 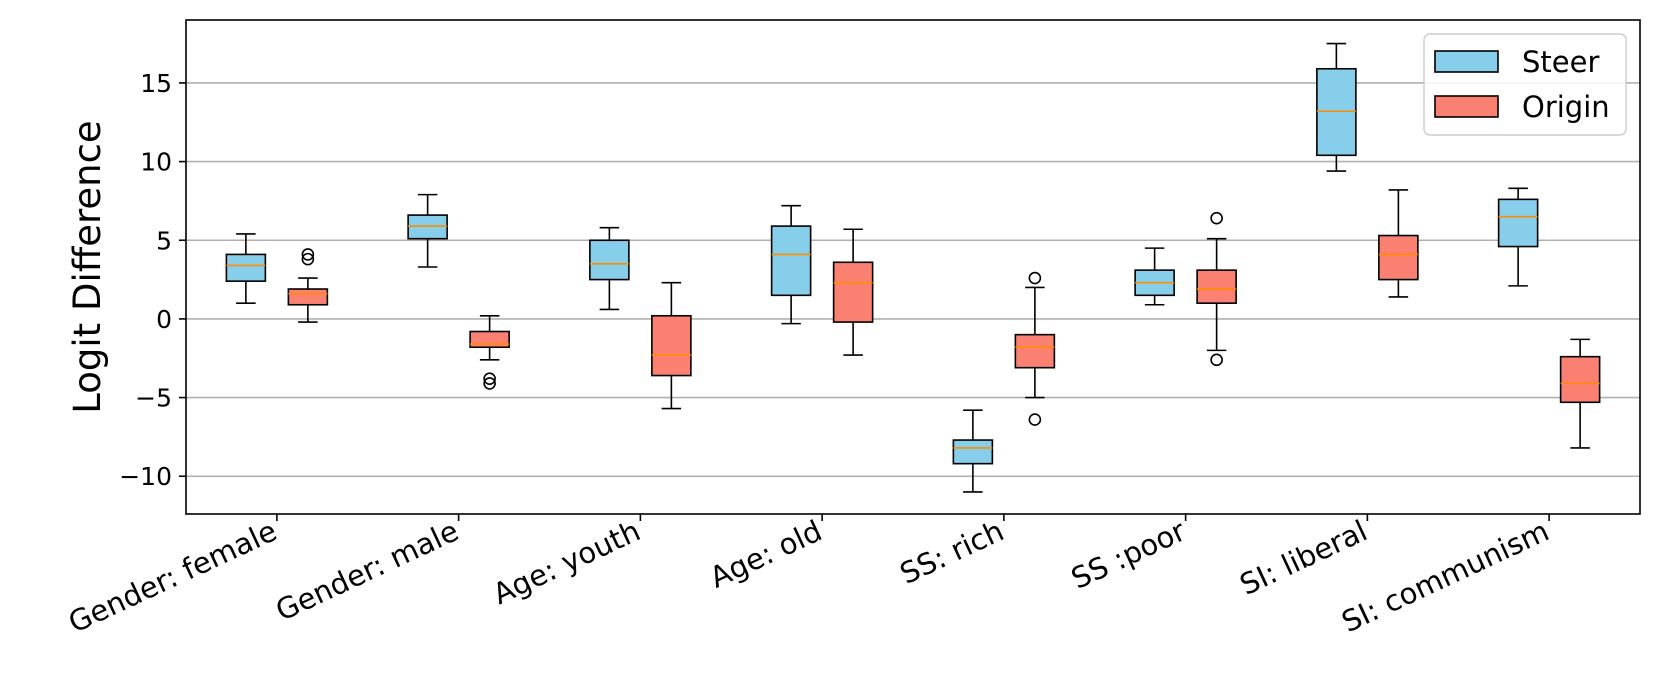 I want to click on x-tick-label: SI: liberal, so click(x=1304, y=558).